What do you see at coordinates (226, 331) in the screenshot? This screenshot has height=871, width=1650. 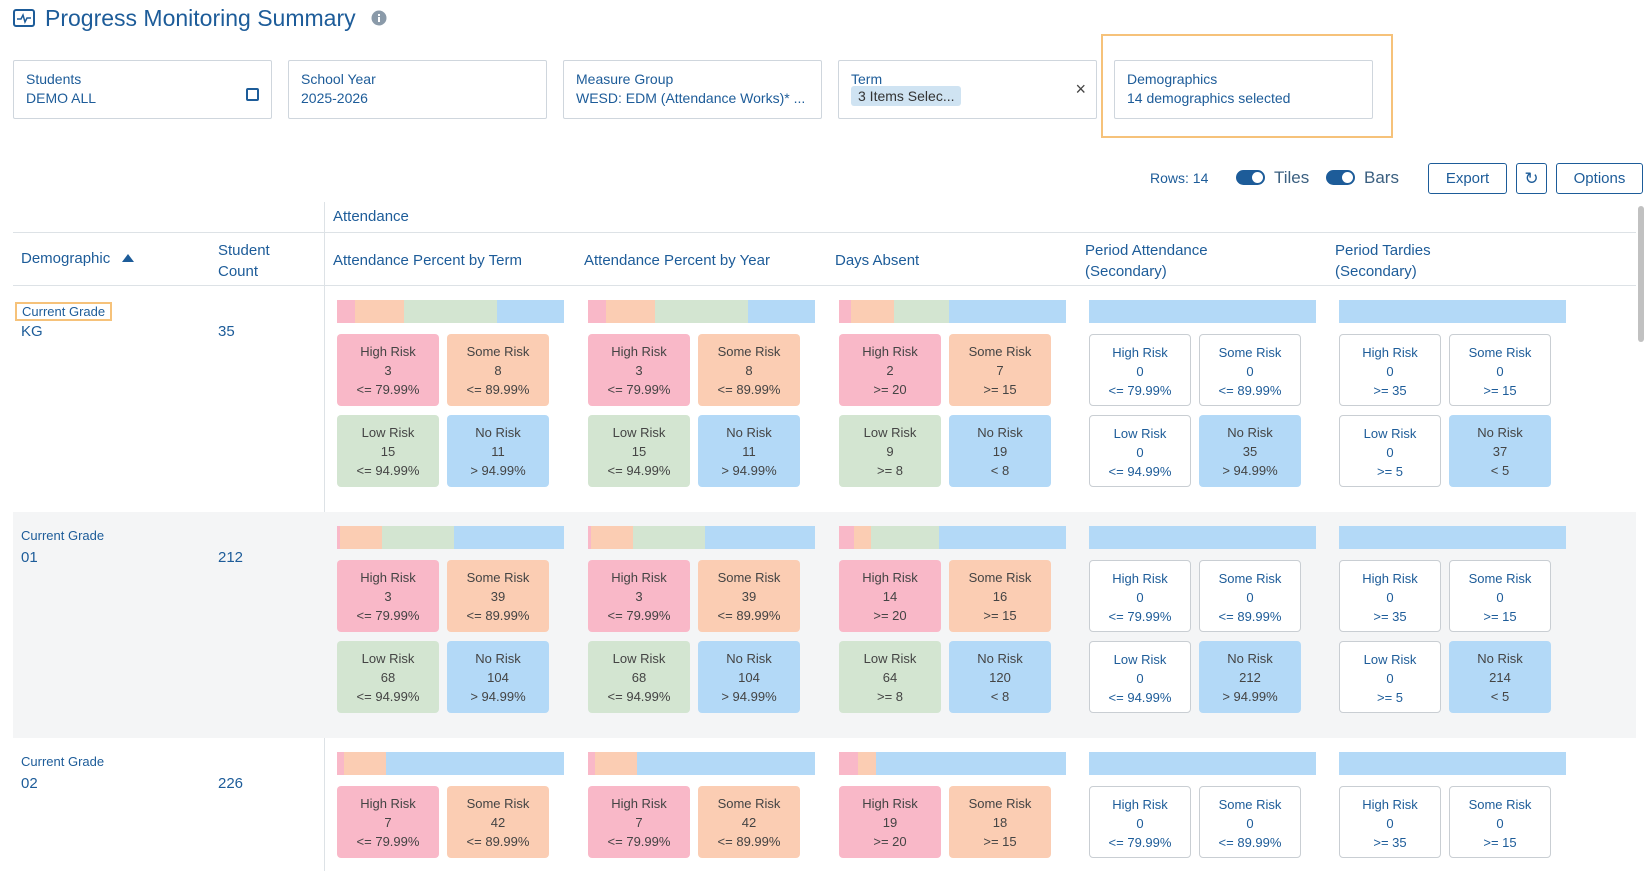 I see `student-count: 35` at bounding box center [226, 331].